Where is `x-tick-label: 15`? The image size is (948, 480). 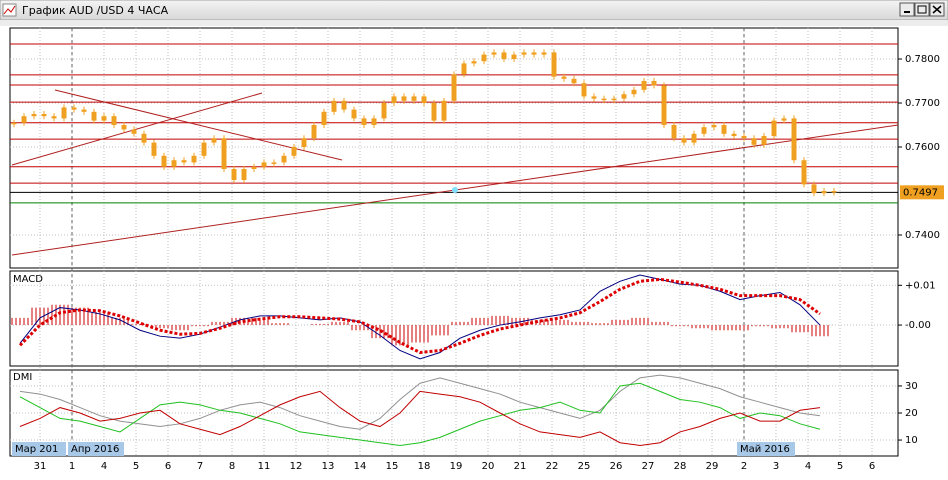 x-tick-label: 15 is located at coordinates (392, 466).